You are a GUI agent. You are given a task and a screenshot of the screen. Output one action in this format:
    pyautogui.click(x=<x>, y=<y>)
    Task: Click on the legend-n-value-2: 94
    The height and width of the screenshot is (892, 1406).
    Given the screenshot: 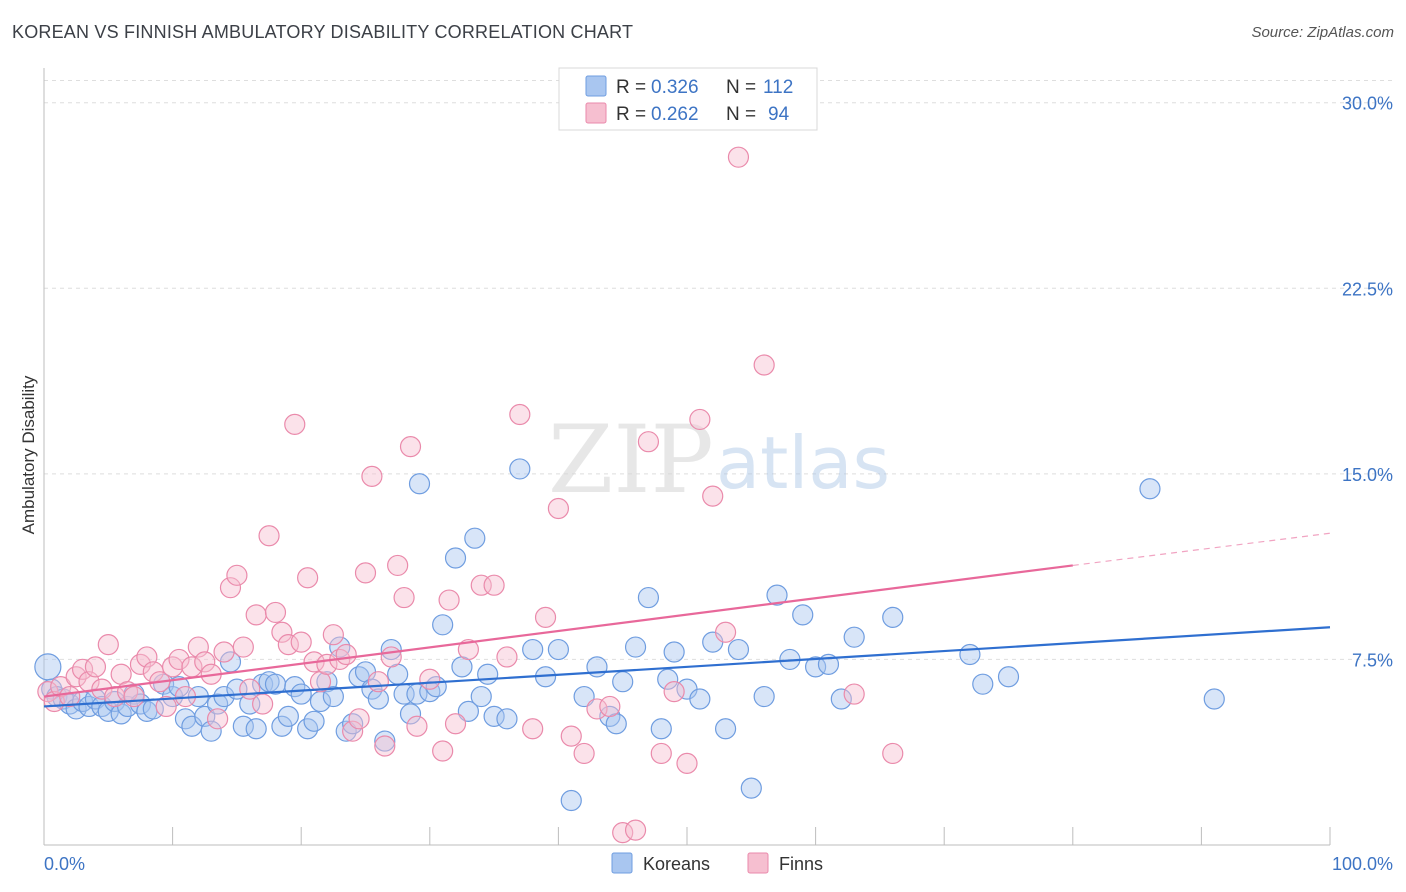 What is the action you would take?
    pyautogui.click(x=779, y=114)
    